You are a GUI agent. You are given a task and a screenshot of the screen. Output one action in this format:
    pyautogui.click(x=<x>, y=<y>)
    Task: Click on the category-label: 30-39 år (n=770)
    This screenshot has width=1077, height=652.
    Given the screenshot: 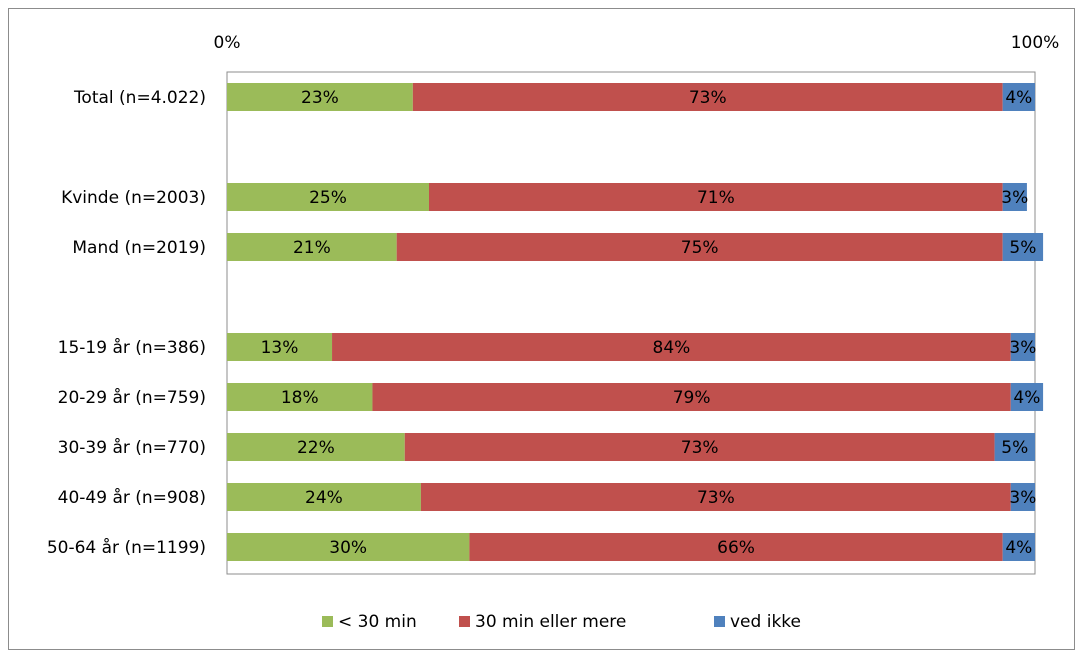 What is the action you would take?
    pyautogui.click(x=132, y=447)
    